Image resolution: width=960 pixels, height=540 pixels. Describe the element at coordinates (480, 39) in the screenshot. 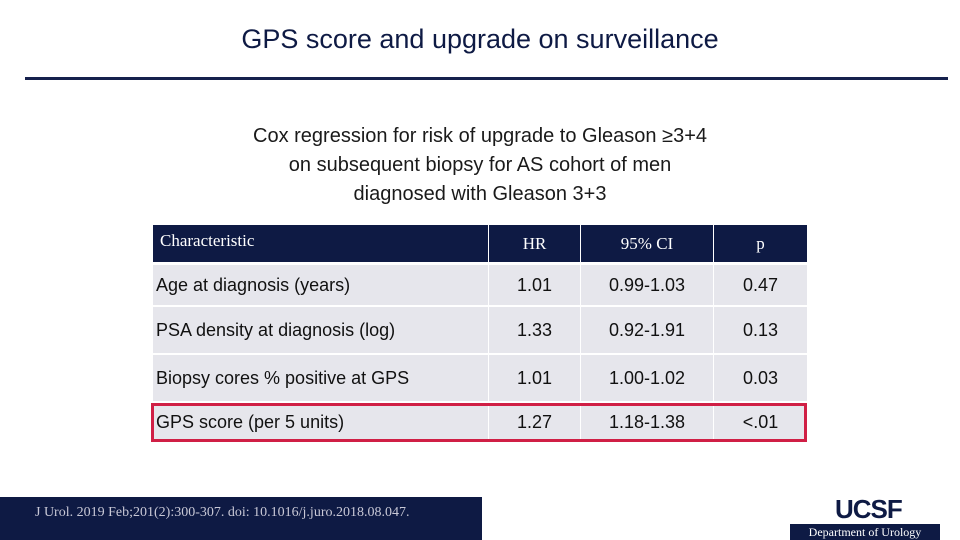

I see `slide-title: GPS score and upgrade on surveillance` at that location.